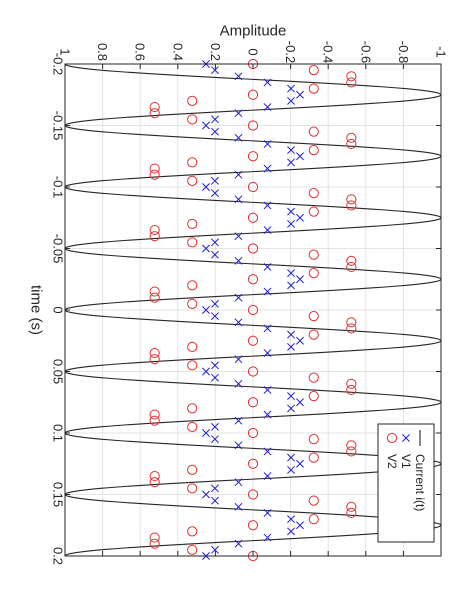  I want to click on x-tick-label: 0.05, so click(58, 371).